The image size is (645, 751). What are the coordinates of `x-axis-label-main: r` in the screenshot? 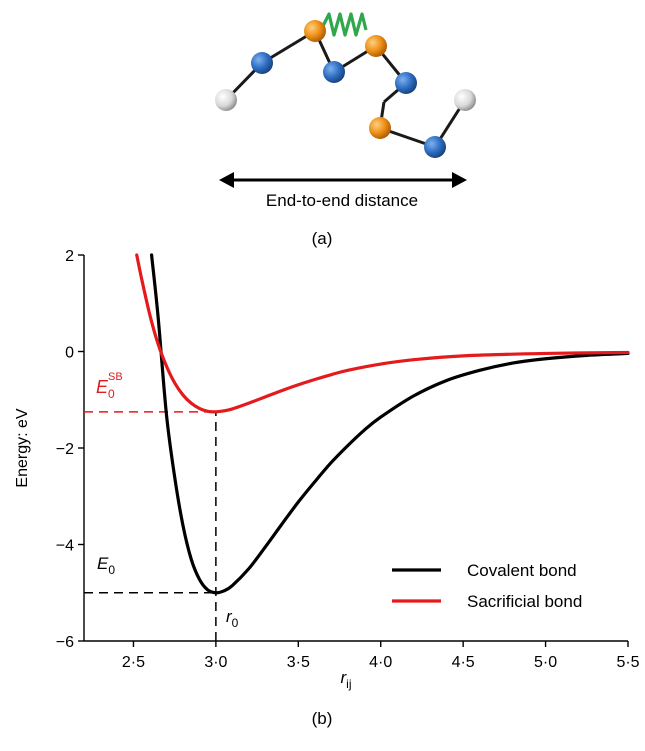 It's located at (343, 677).